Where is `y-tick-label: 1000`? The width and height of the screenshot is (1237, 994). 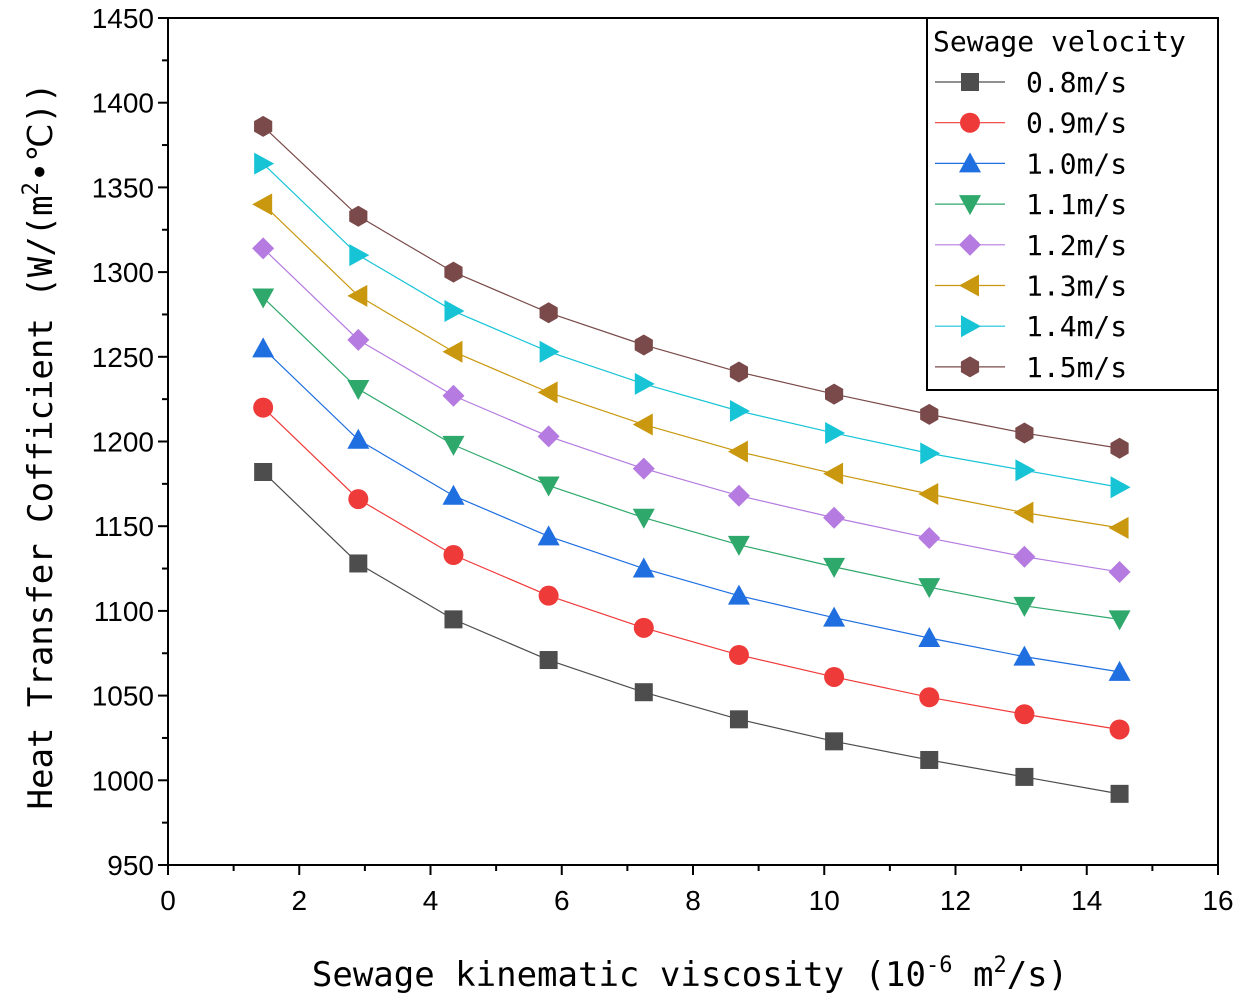
y-tick-label: 1000 is located at coordinates (123, 780).